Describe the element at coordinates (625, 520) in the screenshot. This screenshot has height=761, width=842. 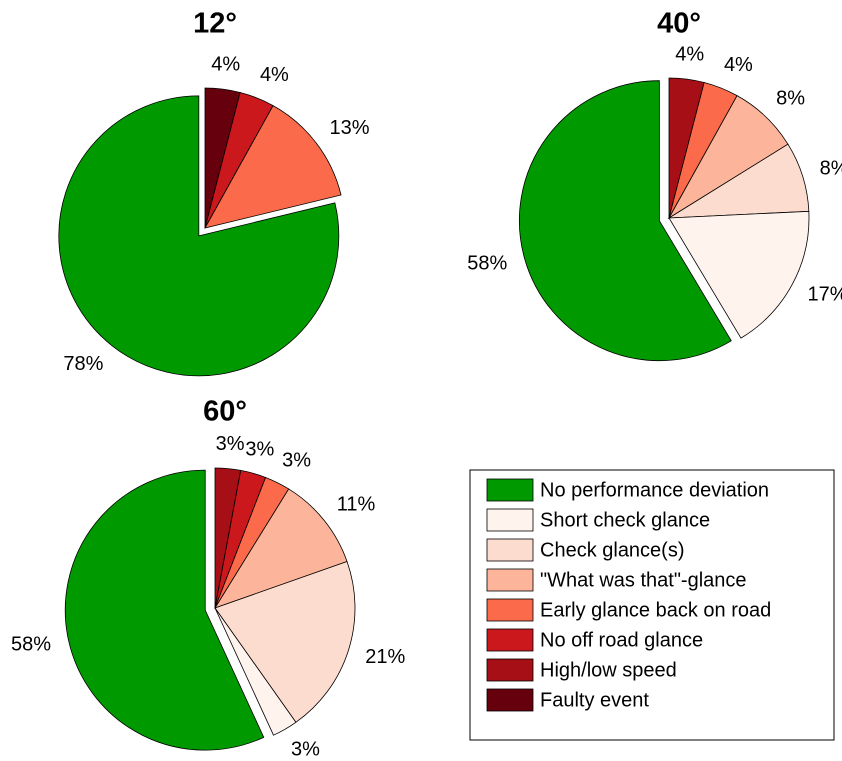
I see `legend-label: Short check glance` at that location.